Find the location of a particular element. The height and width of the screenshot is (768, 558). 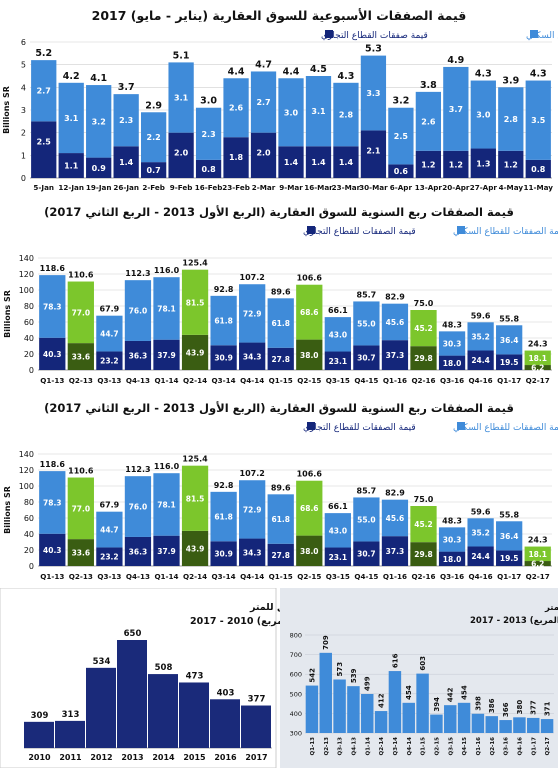

data-label-total: 107.2 is located at coordinates (252, 473).